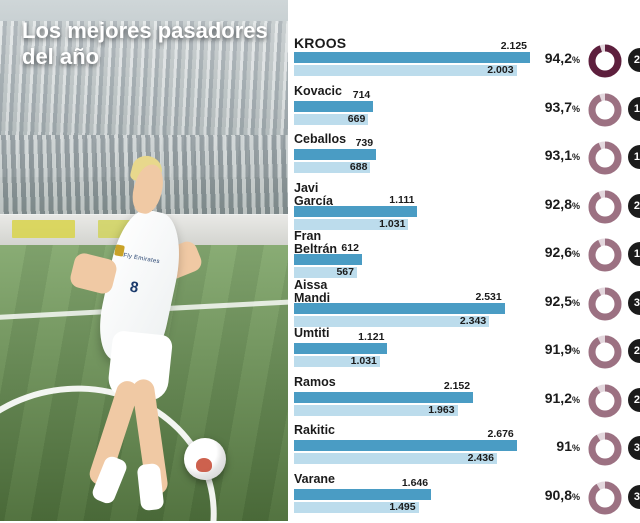 This screenshot has height=523, width=640. What do you see at coordinates (534, 495) in the screenshot?
I see `accuracy-percent: 90,8%` at bounding box center [534, 495].